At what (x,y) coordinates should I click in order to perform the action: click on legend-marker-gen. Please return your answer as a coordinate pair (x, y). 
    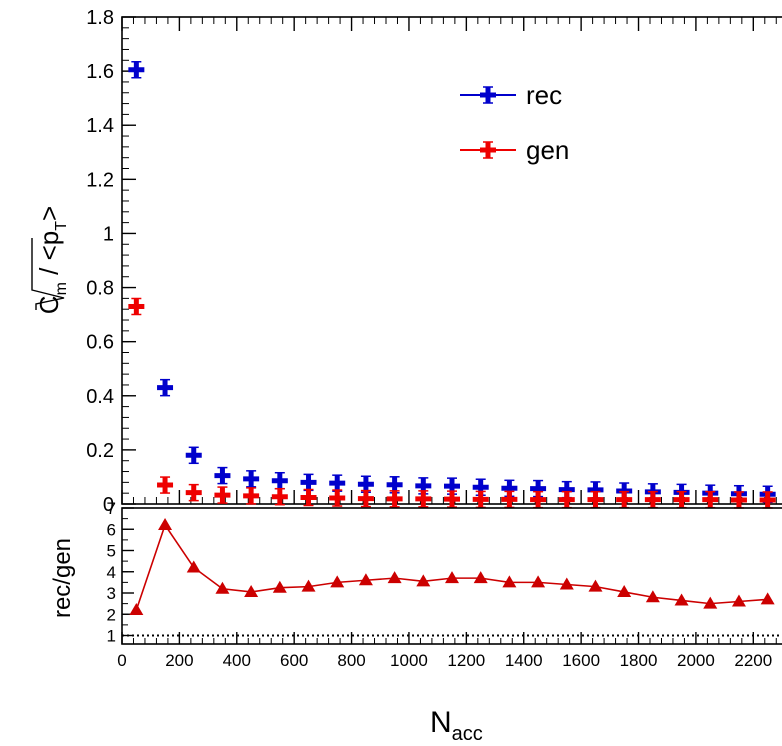
    Looking at the image, I should click on (488, 150).